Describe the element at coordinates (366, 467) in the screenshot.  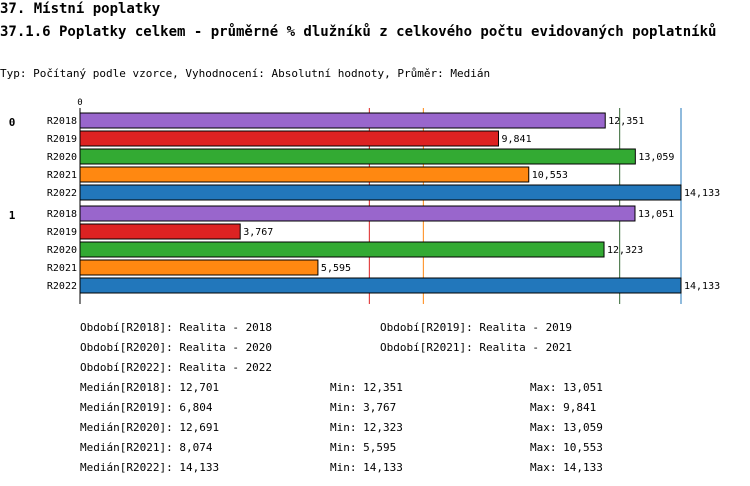
I see `min-r2022: Min: 14,133` at that location.